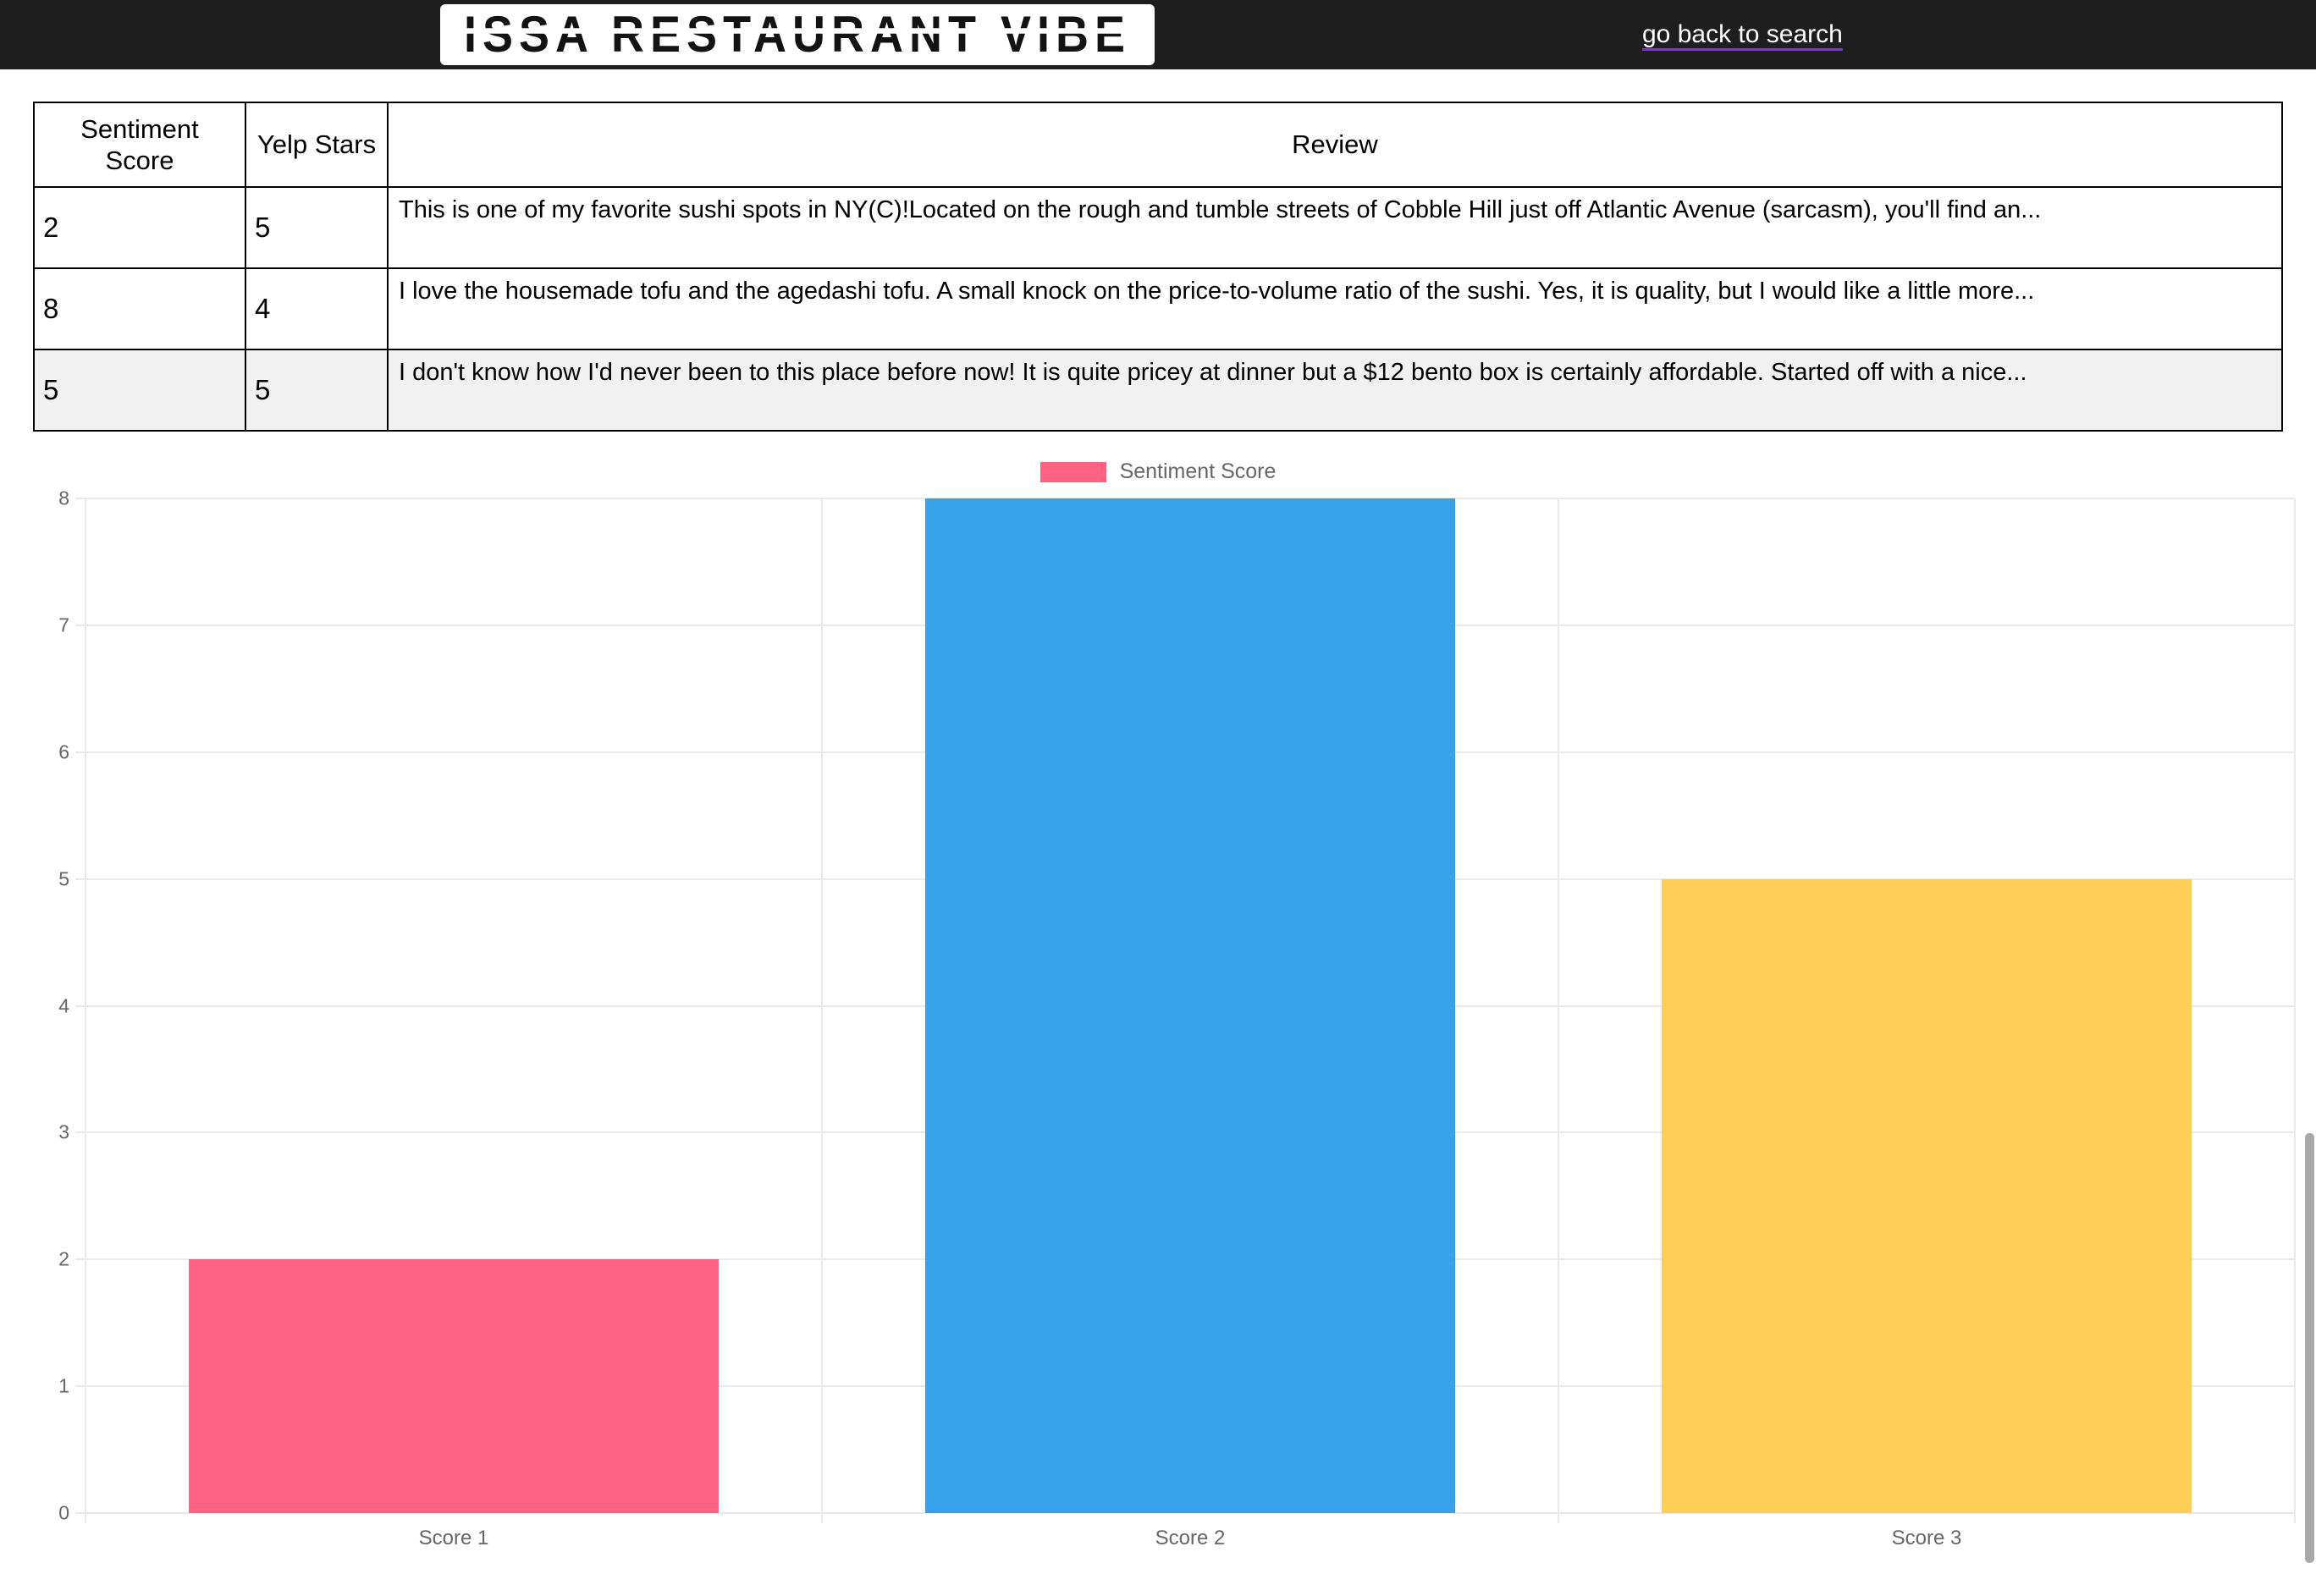 This screenshot has height=1596, width=2316. Describe the element at coordinates (63, 1131) in the screenshot. I see `y-tick-label: 3` at that location.